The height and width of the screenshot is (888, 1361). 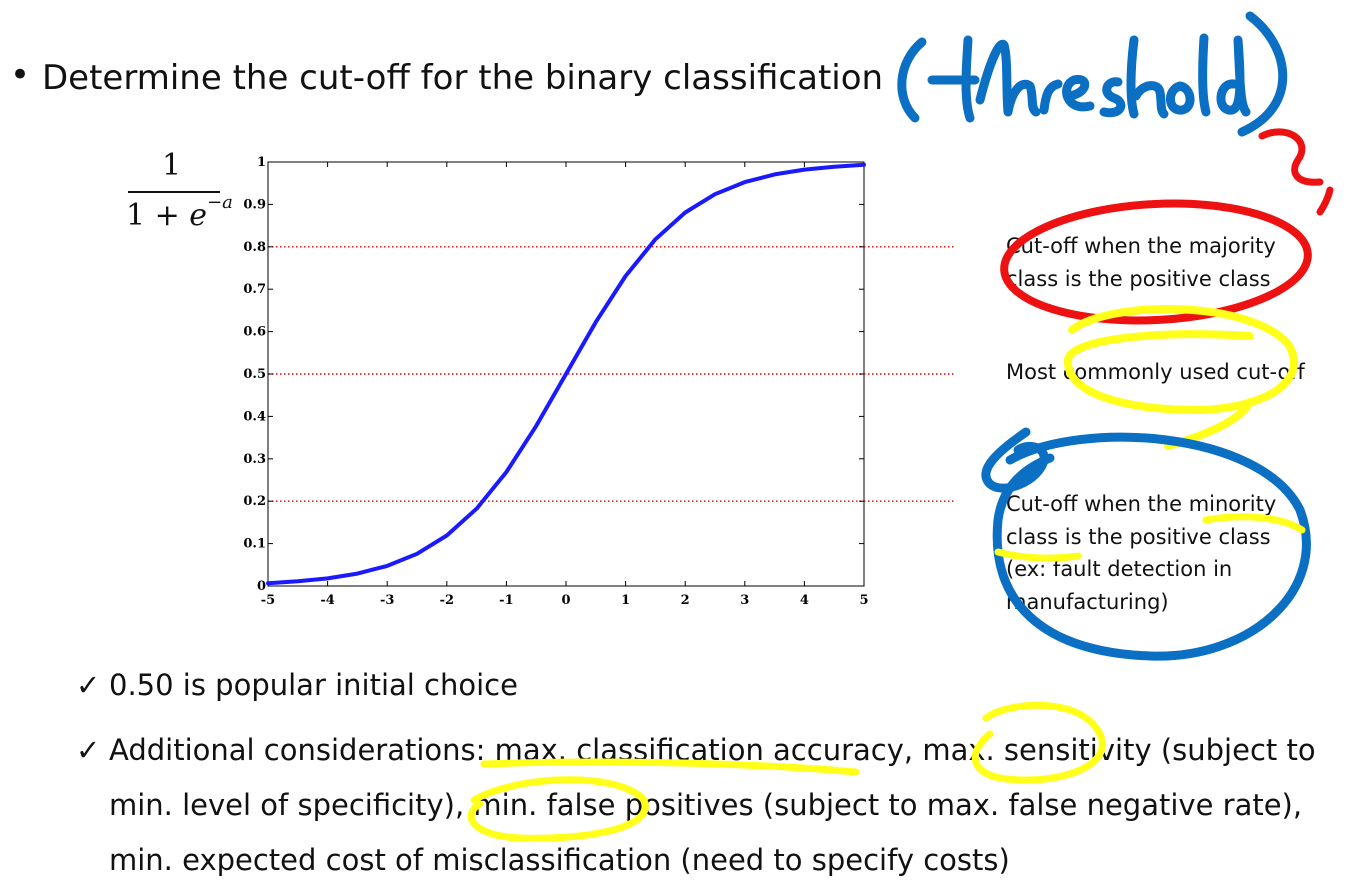 I want to click on y-tick-label: 0.2, so click(x=254, y=501).